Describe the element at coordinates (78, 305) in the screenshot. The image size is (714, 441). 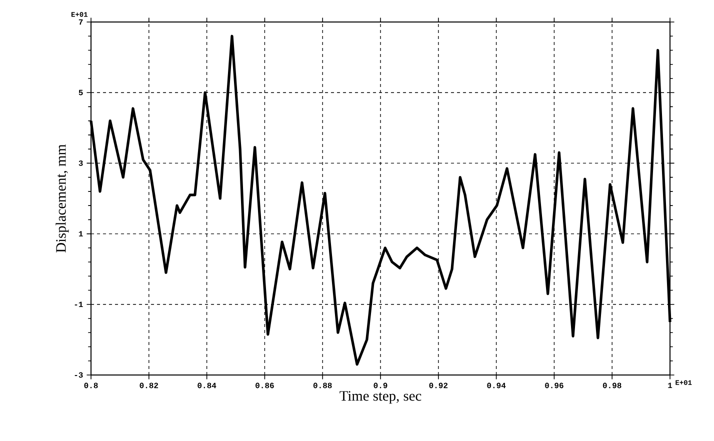
I see `y-tick-label: -1` at that location.